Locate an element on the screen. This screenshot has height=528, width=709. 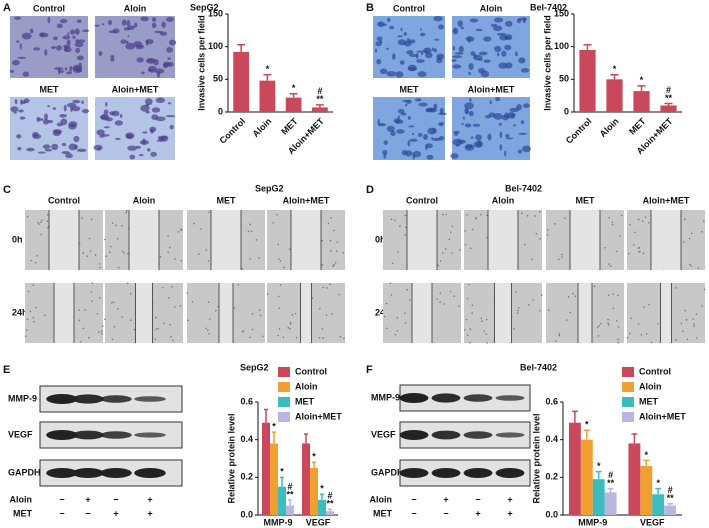
y-tick-label: 0.0 is located at coordinates (551, 514).